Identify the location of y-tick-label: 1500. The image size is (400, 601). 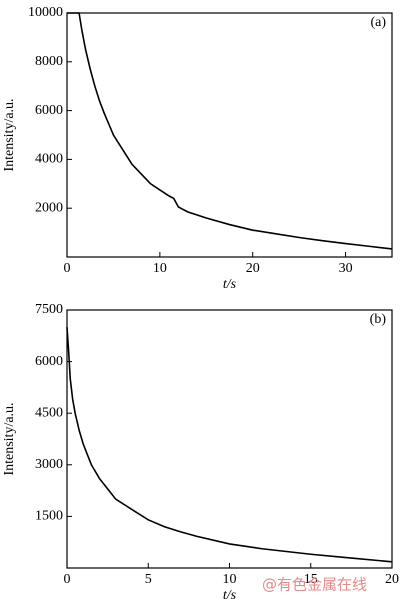
(49, 516).